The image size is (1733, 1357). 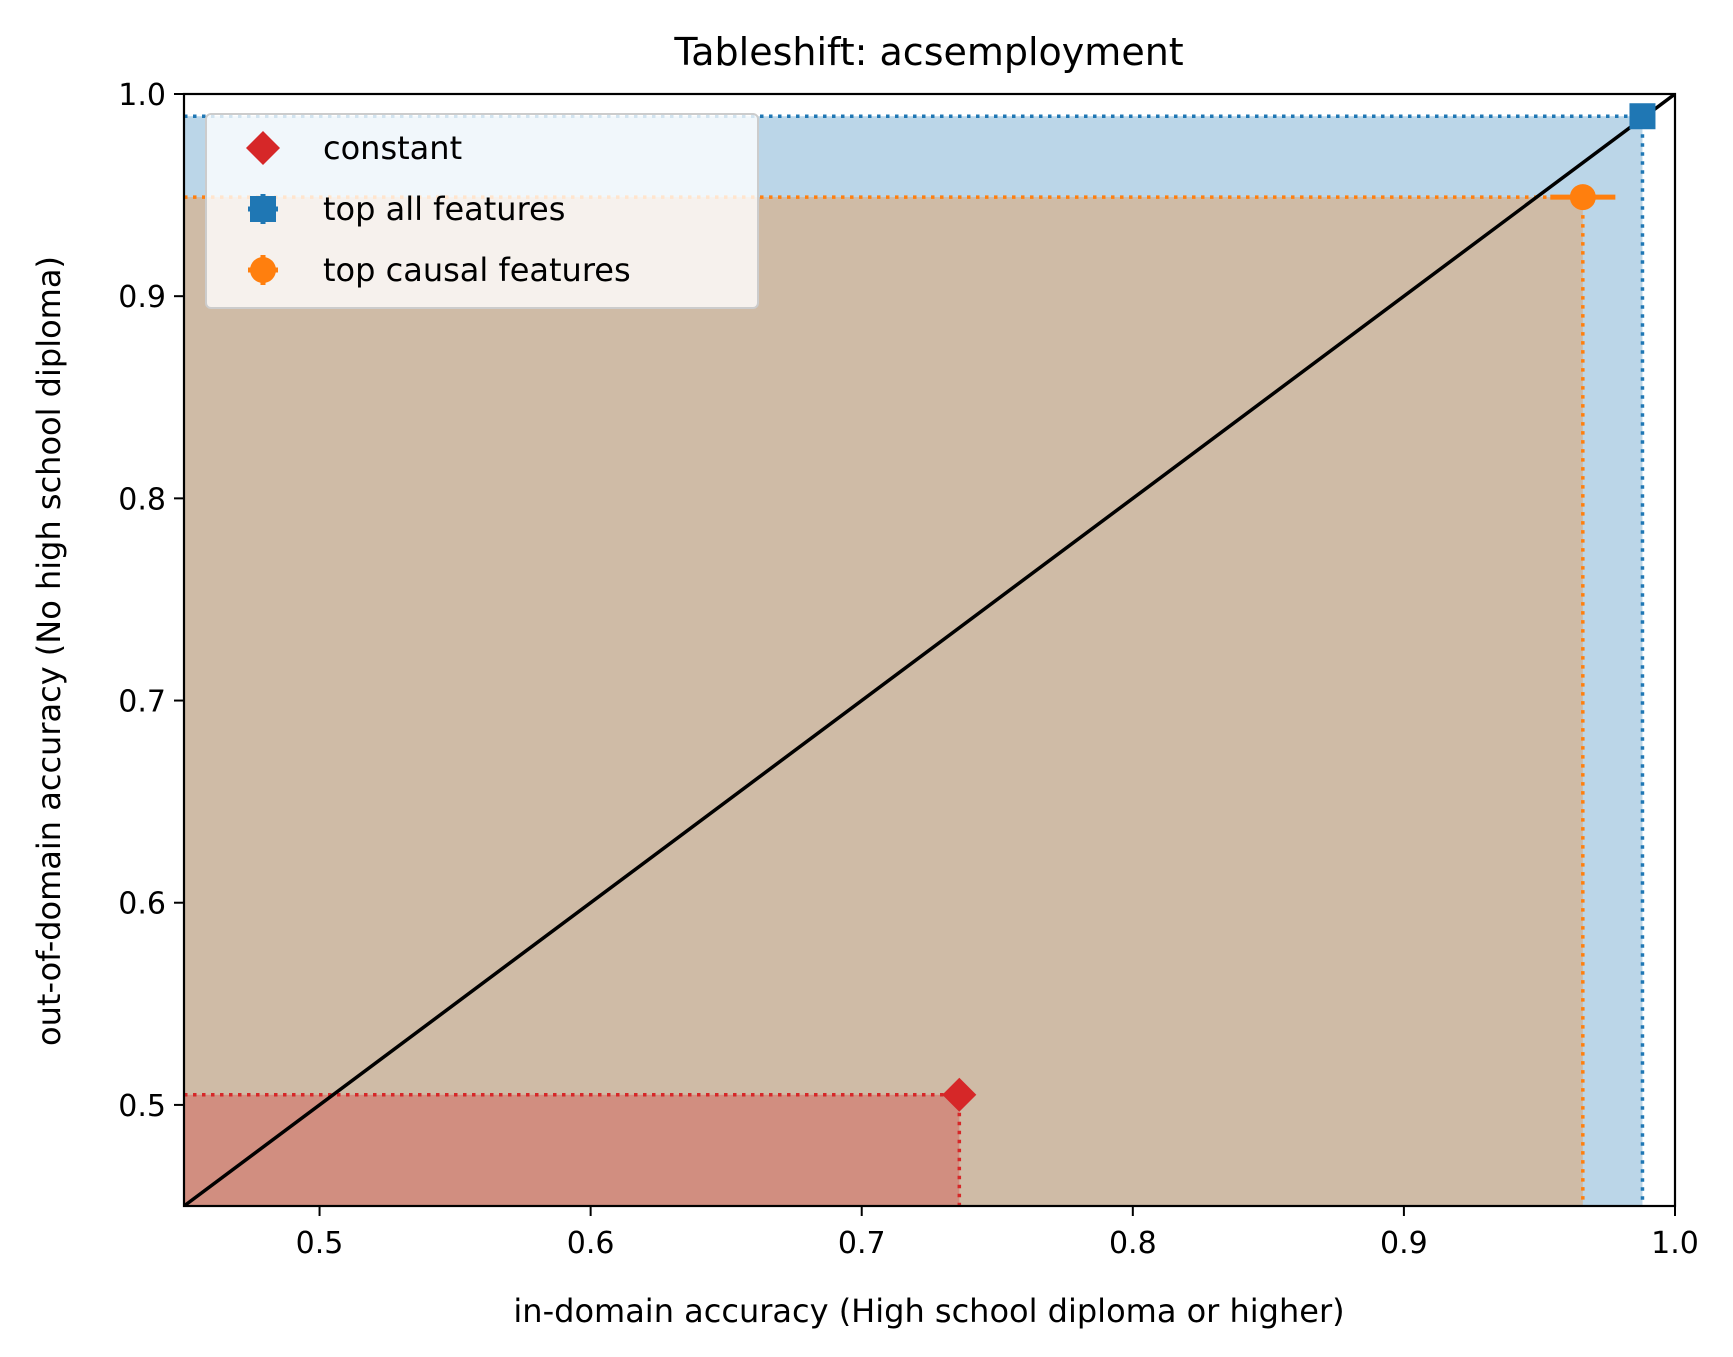 What do you see at coordinates (1642, 116) in the screenshot?
I see `point-top-all-features` at bounding box center [1642, 116].